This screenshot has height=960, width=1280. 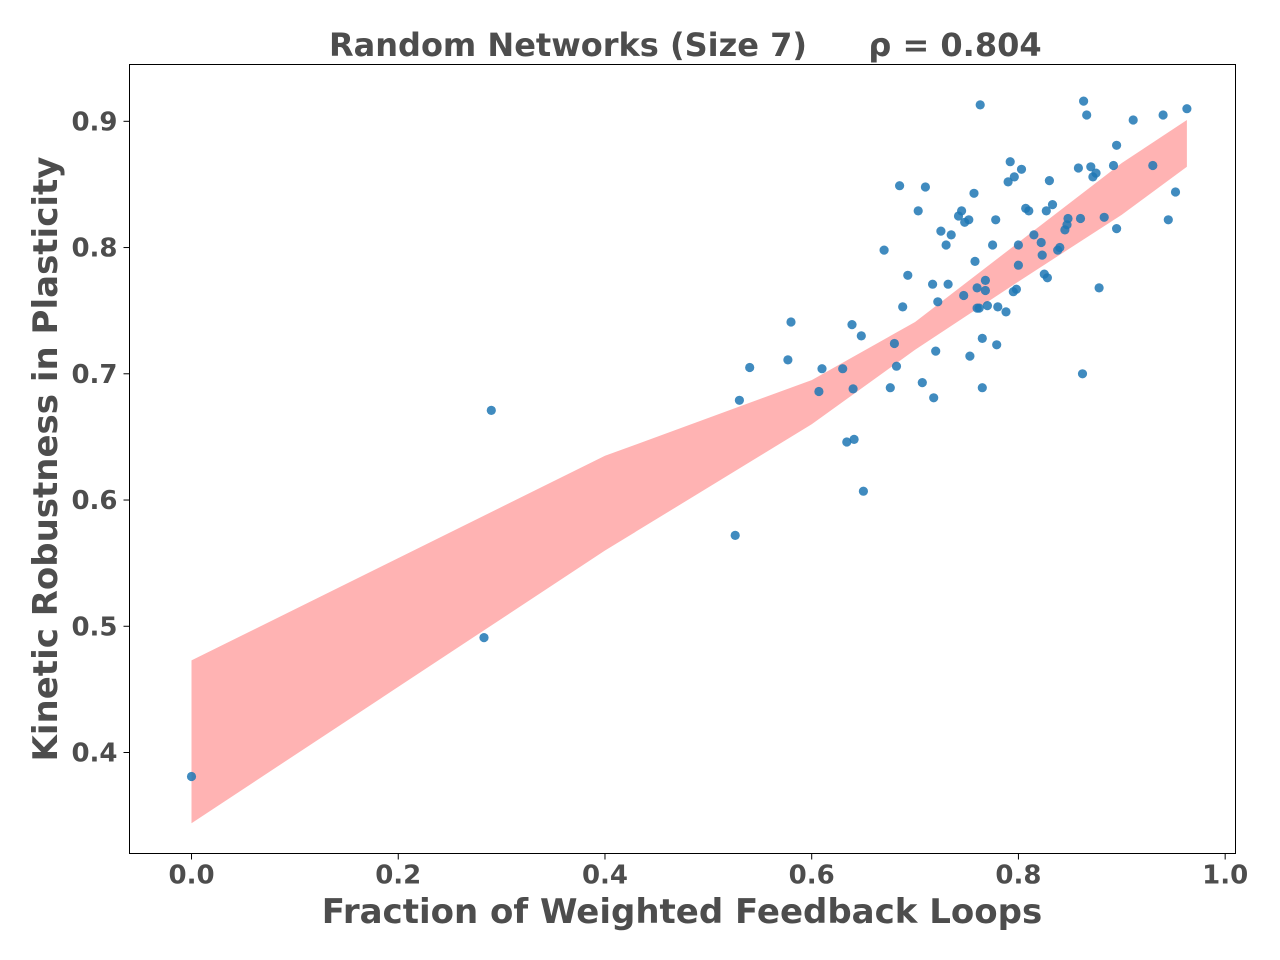 What do you see at coordinates (94, 249) in the screenshot?
I see `y-tick-label: 0.8` at bounding box center [94, 249].